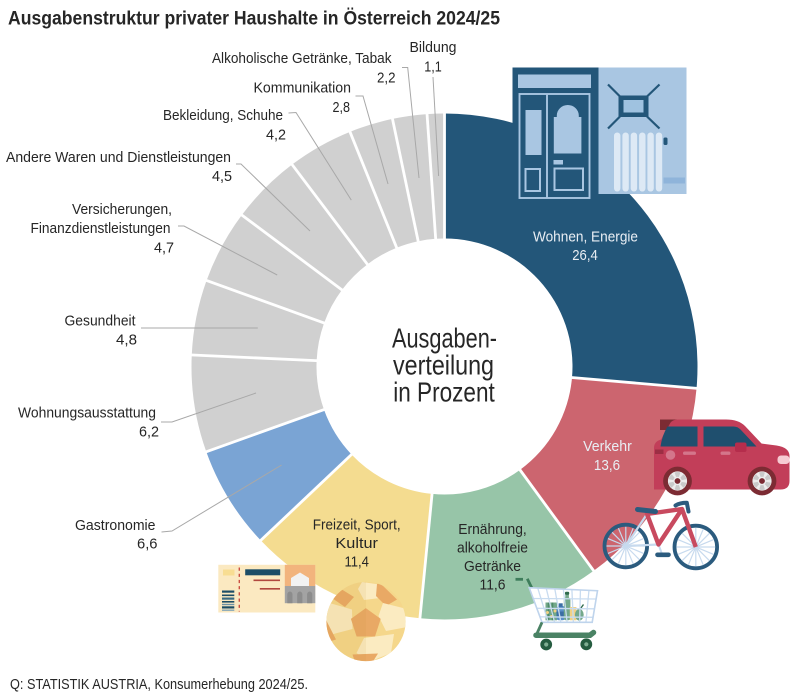 This screenshot has width=800, height=696. I want to click on svg-text: 2,2, so click(386, 78).